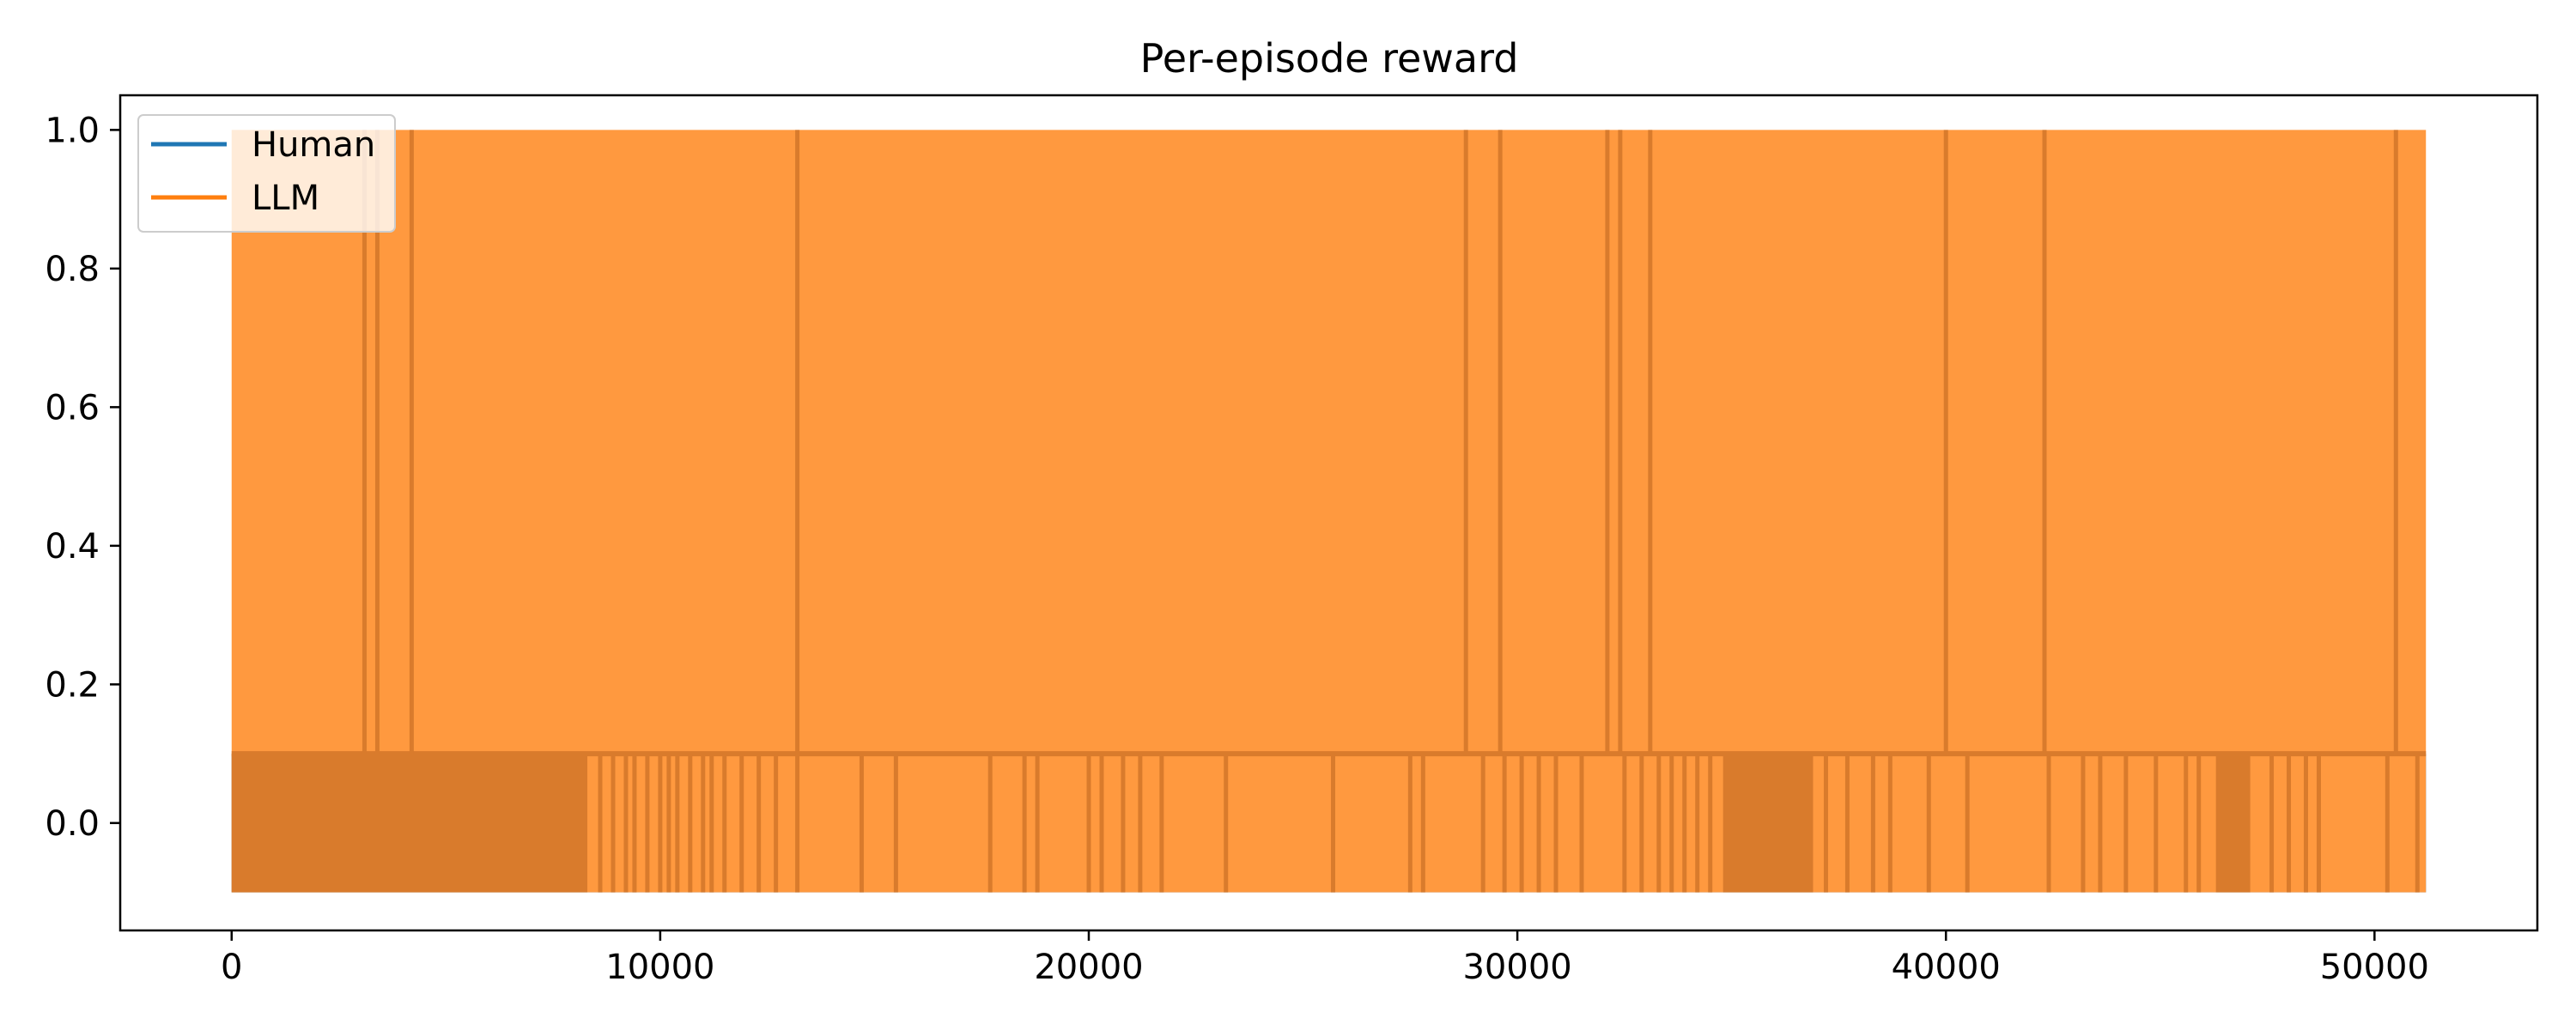 This screenshot has width=2576, height=1030. I want to click on legend: Human LLM, so click(266, 173).